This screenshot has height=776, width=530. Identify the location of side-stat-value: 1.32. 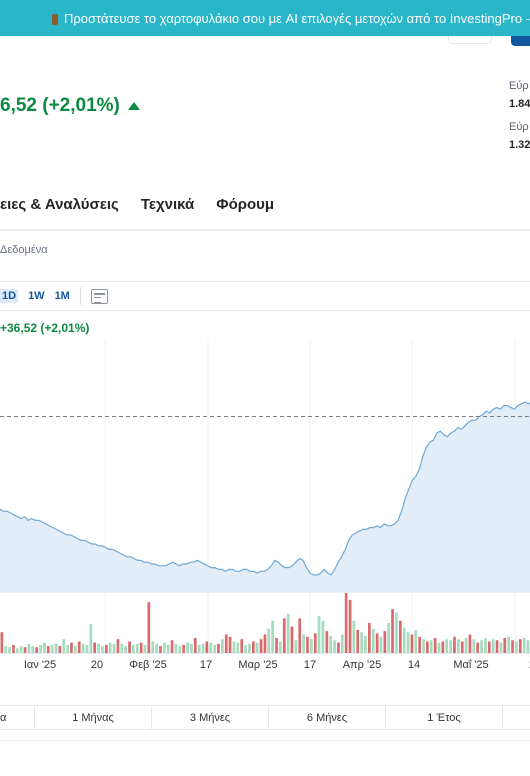
(519, 145).